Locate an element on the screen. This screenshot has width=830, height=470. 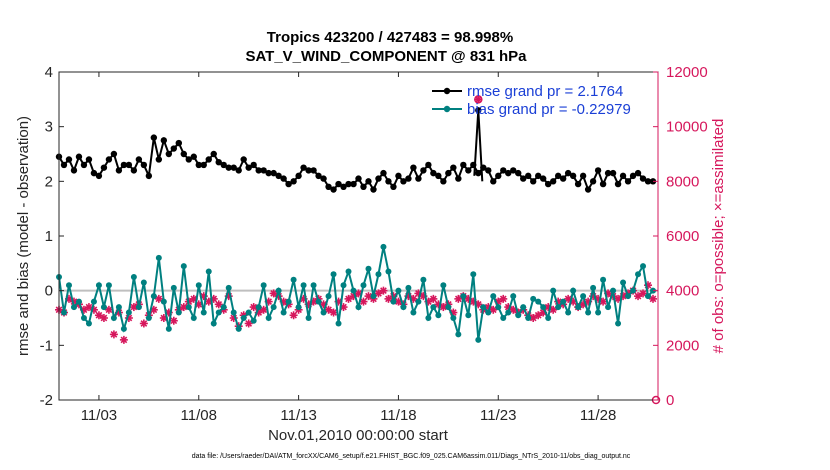
y-left-tick-label: 4 is located at coordinates (49, 72).